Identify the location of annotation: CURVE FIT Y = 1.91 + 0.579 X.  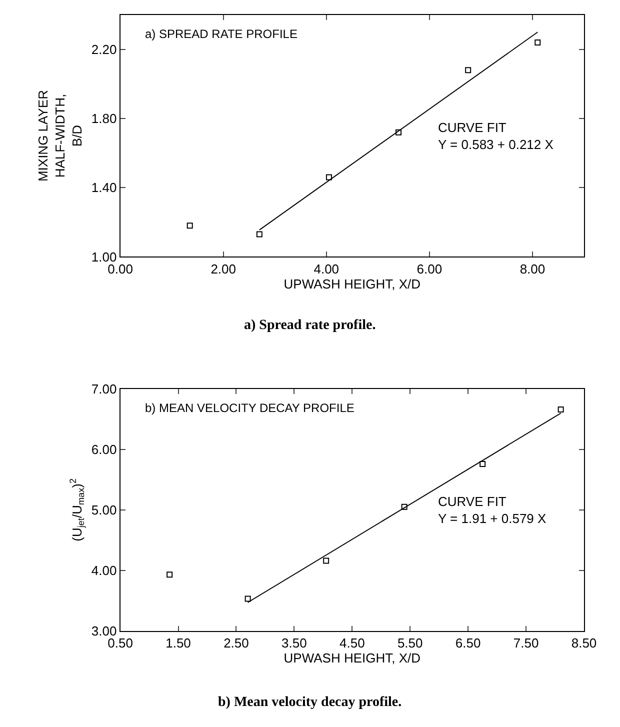
(492, 510).